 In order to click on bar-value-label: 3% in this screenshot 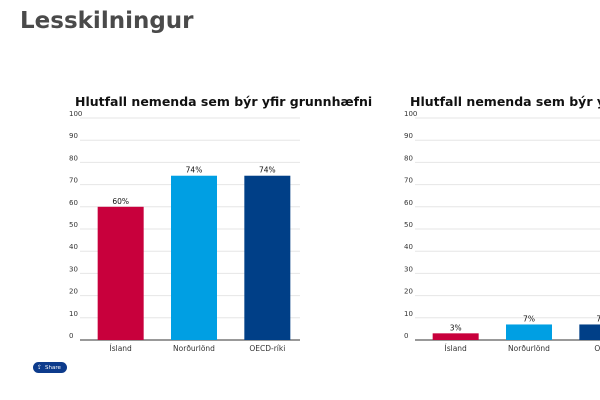, I will do `click(456, 327)`.